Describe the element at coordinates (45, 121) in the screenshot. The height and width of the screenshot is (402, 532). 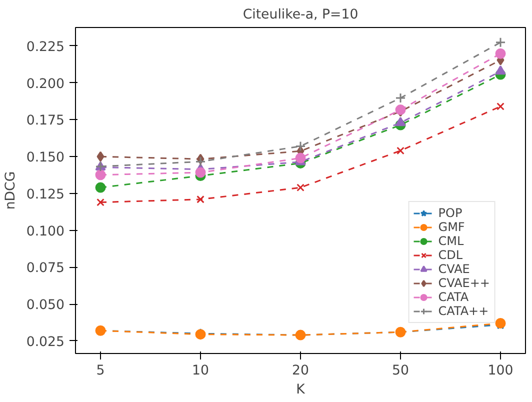
I see `y-tick-label: 0.175` at that location.